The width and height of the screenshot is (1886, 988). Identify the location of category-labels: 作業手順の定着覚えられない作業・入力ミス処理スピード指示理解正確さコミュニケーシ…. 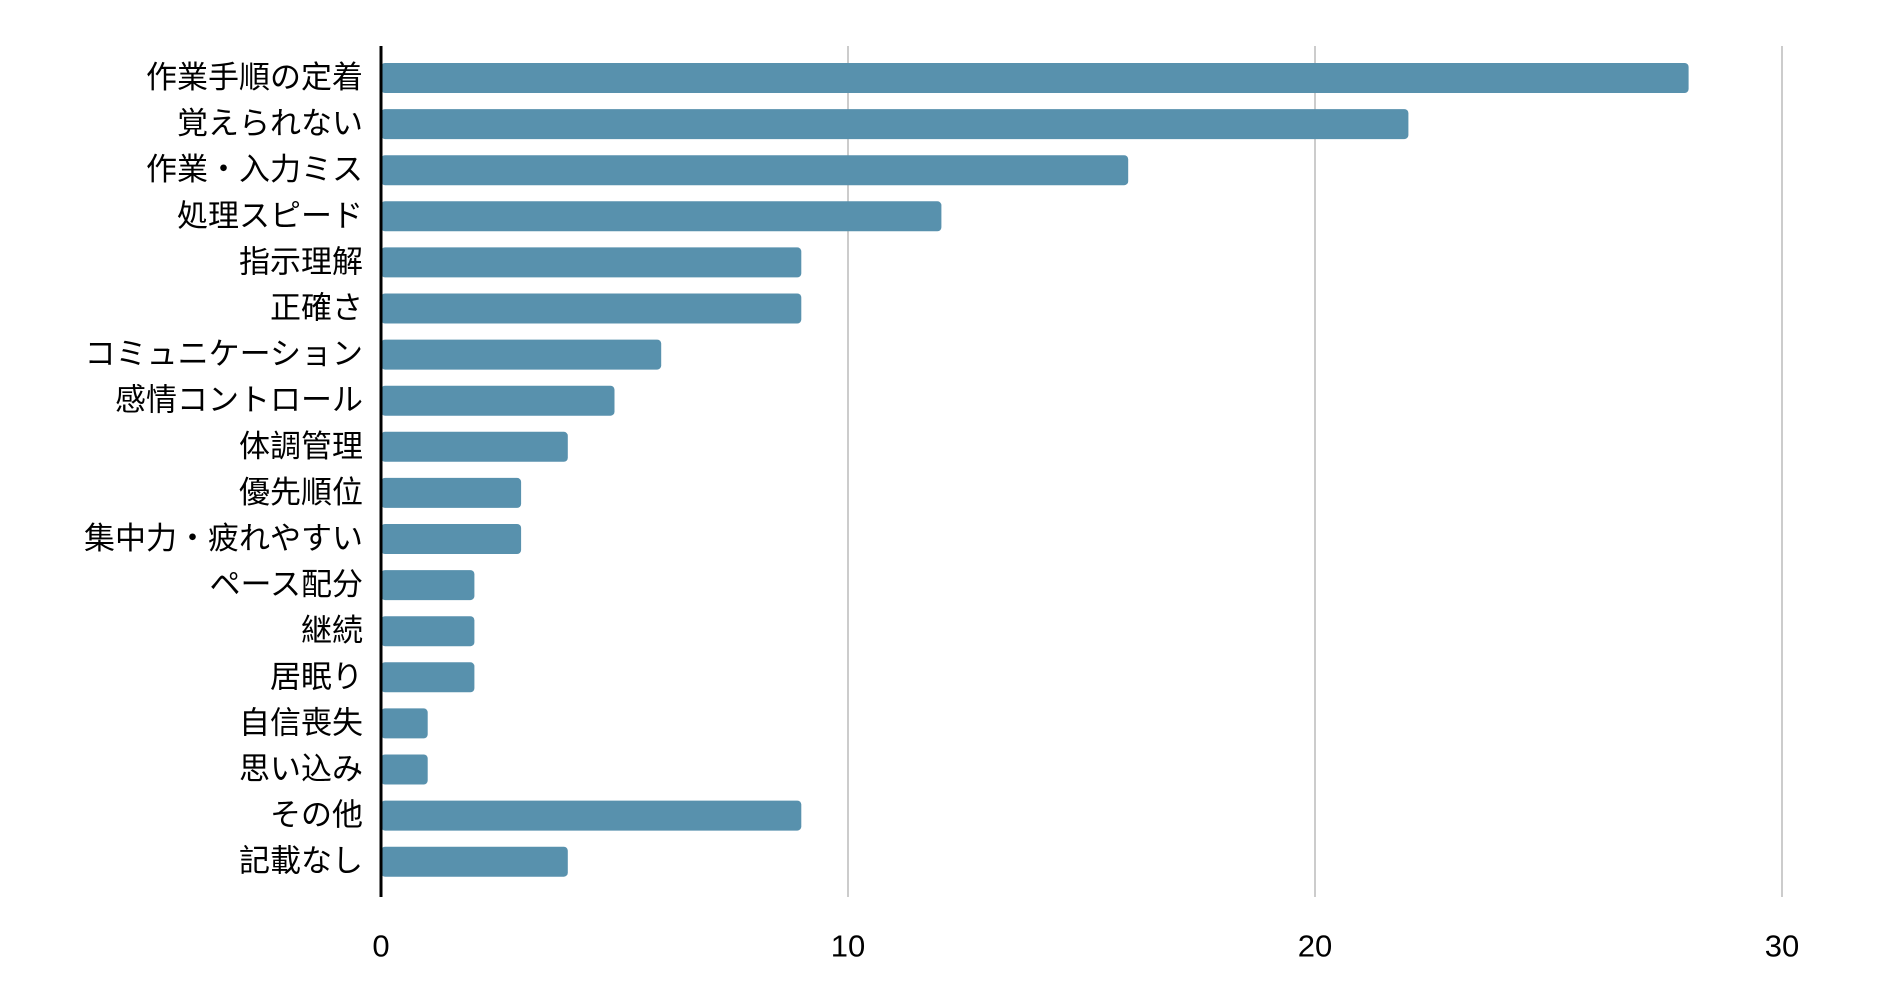
(223, 470).